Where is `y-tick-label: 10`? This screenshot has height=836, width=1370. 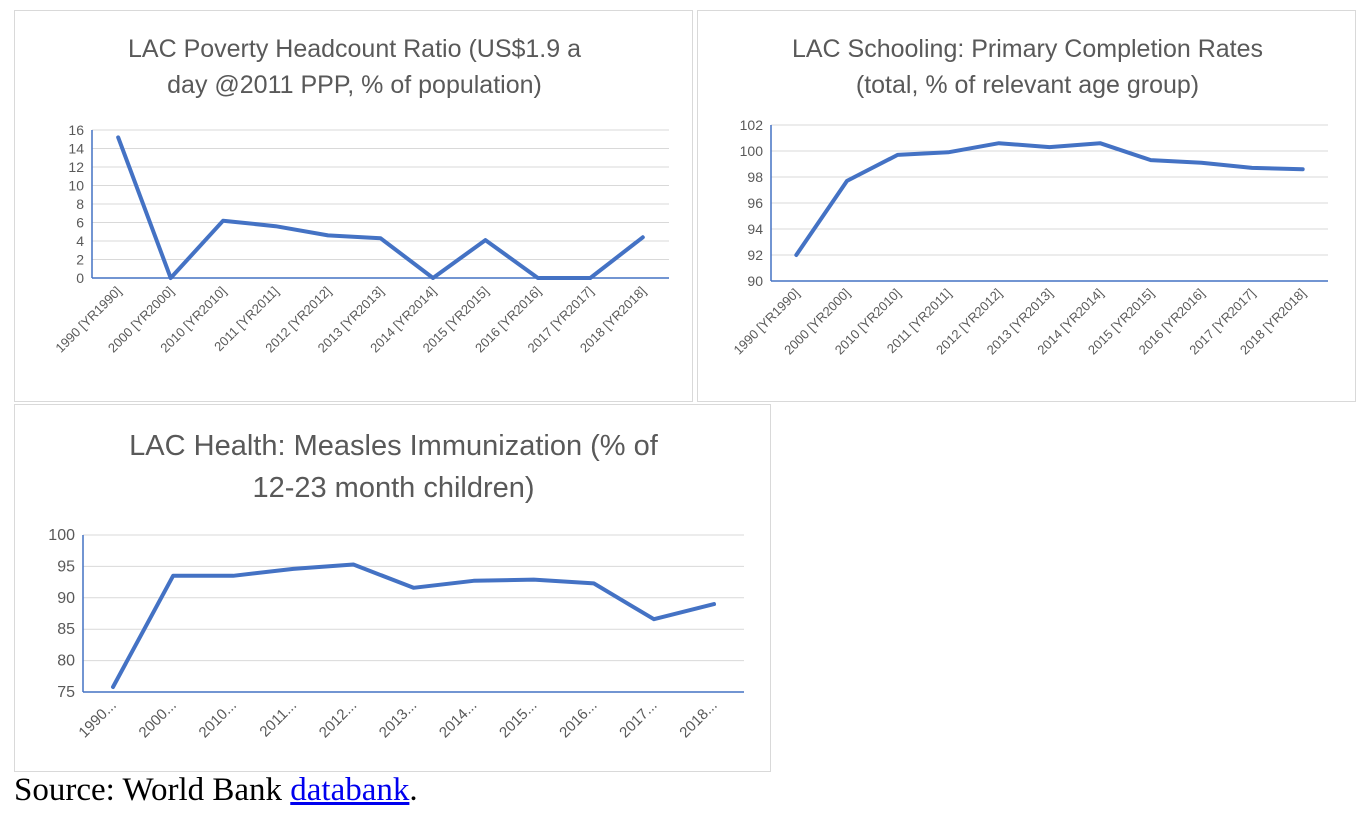 y-tick-label: 10 is located at coordinates (76, 186).